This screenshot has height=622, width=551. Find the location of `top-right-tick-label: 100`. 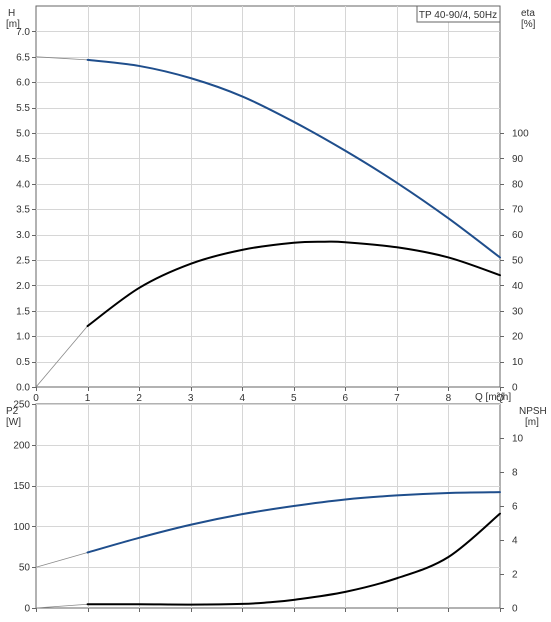

top-right-tick-label: 100 is located at coordinates (520, 134).